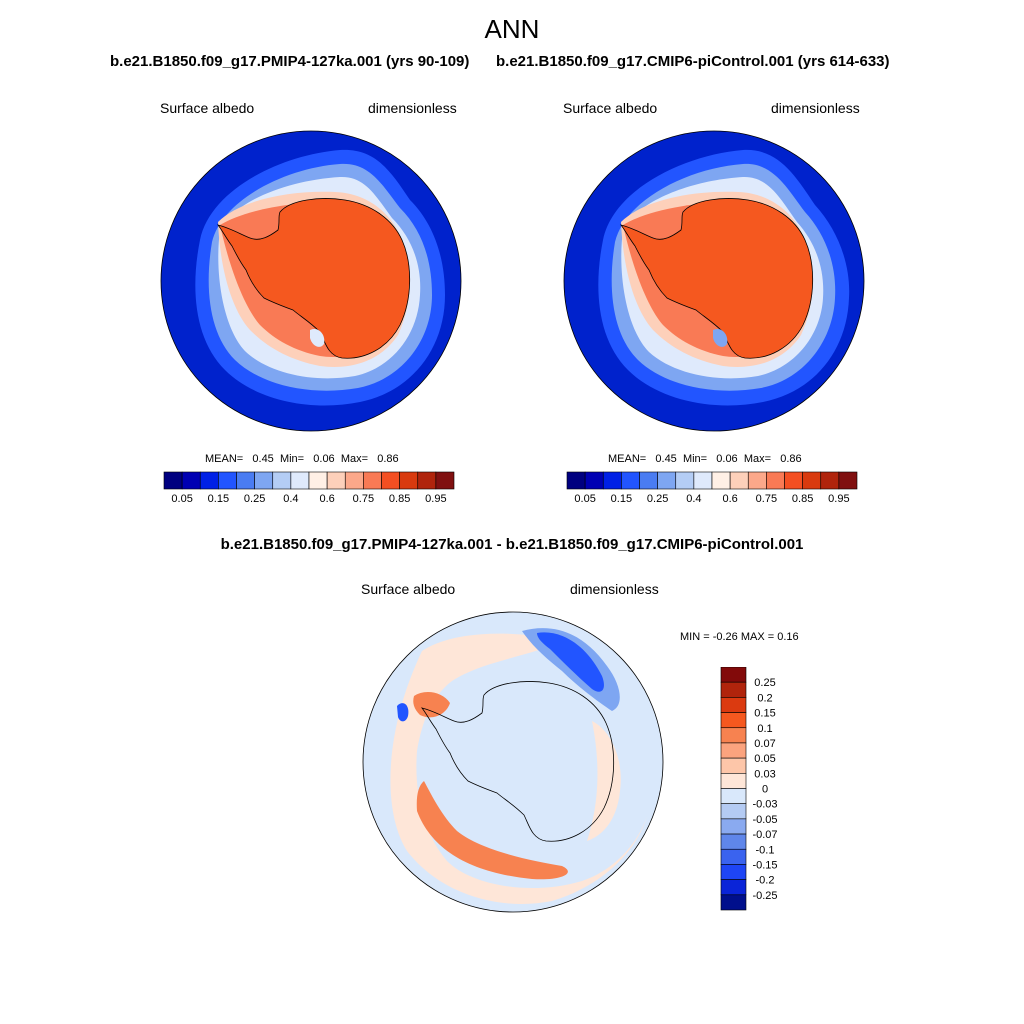 The height and width of the screenshot is (1024, 1024). What do you see at coordinates (764, 805) in the screenshot?
I see `colorbar-tick-label: -0.03` at bounding box center [764, 805].